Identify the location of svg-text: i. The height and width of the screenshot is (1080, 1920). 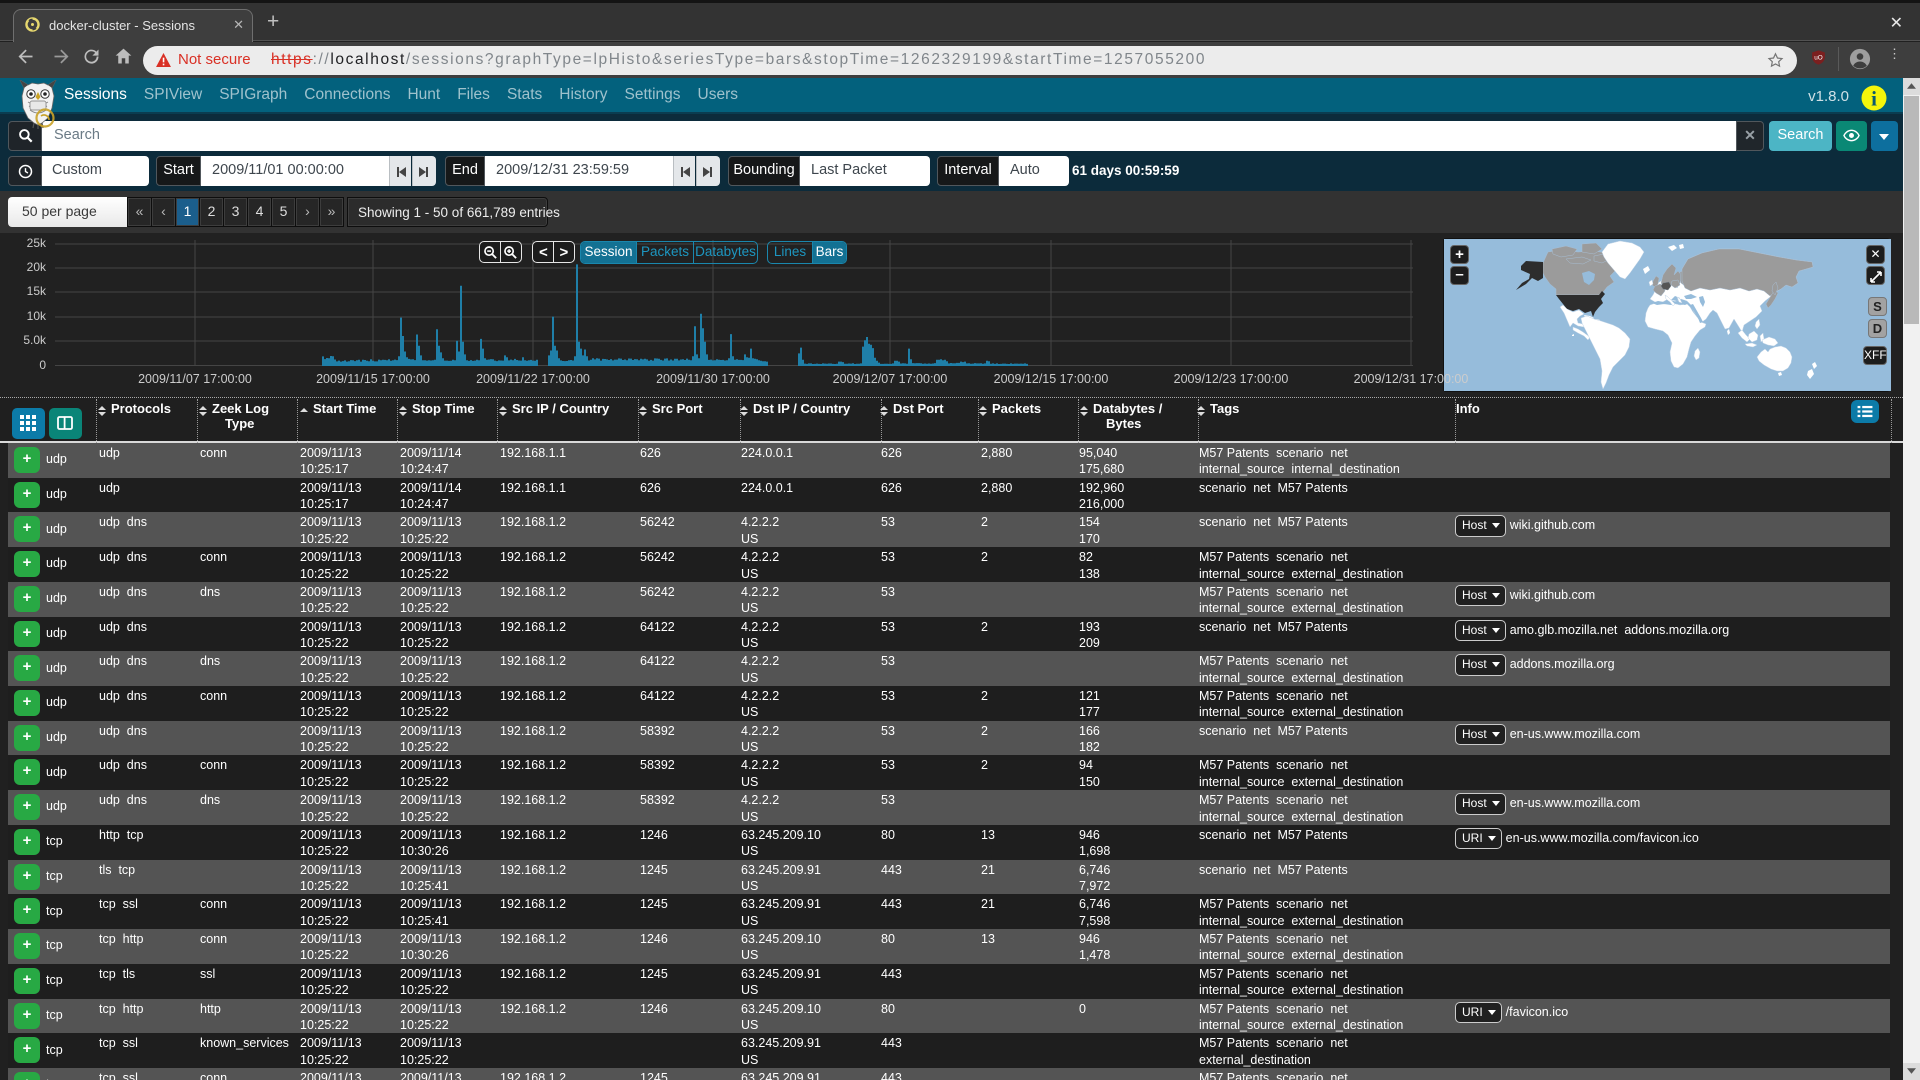
(1874, 99).